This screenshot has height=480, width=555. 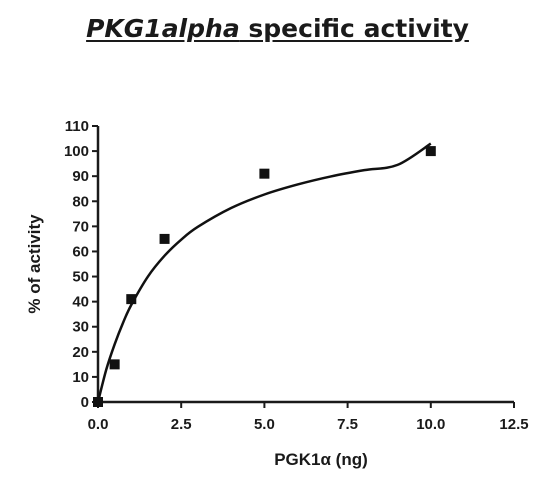 I want to click on x-tick-label-5: 12.5, so click(x=513, y=424).